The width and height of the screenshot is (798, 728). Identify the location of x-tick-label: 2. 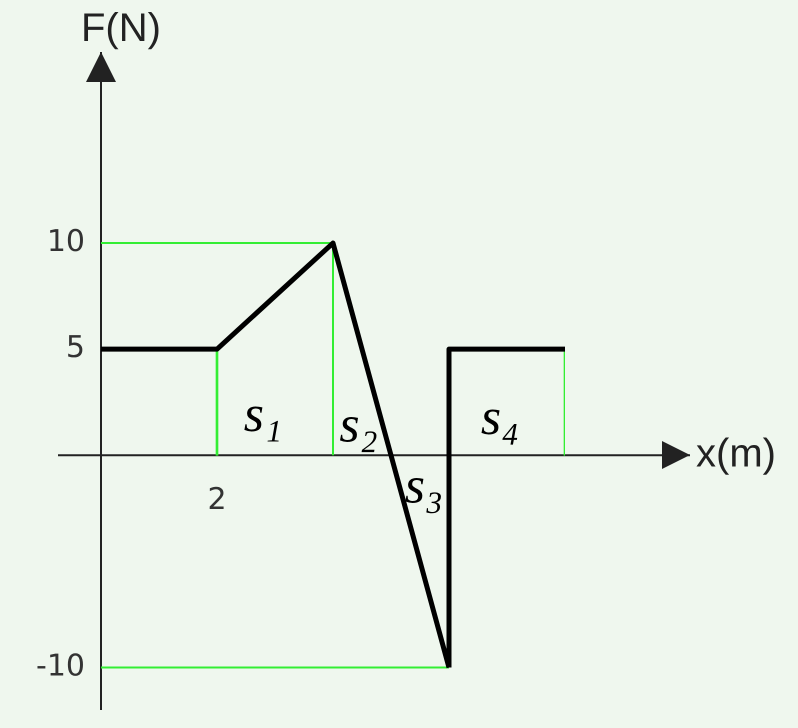
(217, 500).